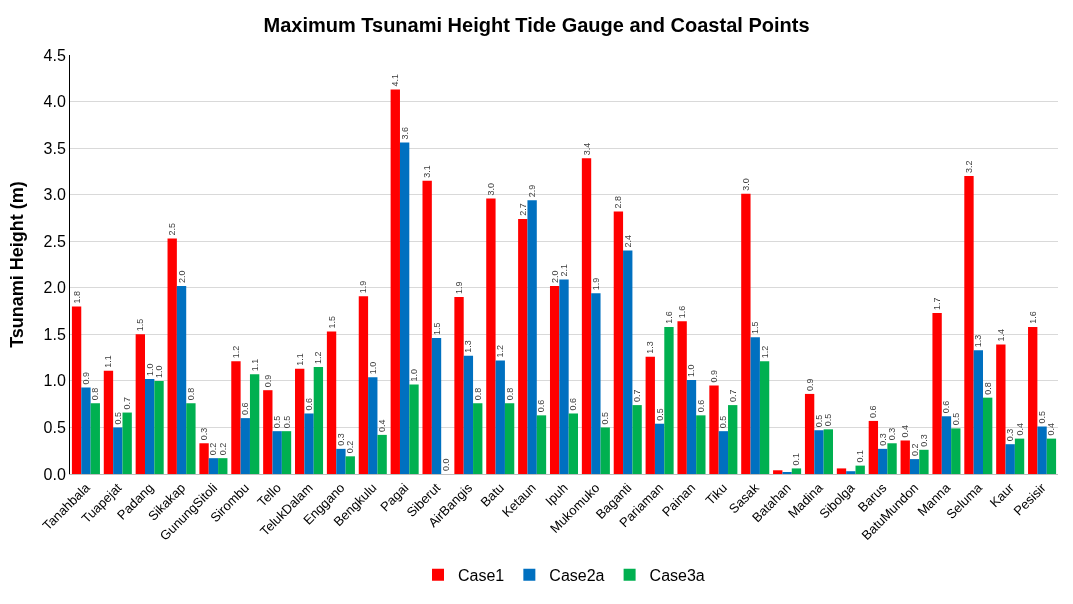  I want to click on data-label: 2.1, so click(564, 270).